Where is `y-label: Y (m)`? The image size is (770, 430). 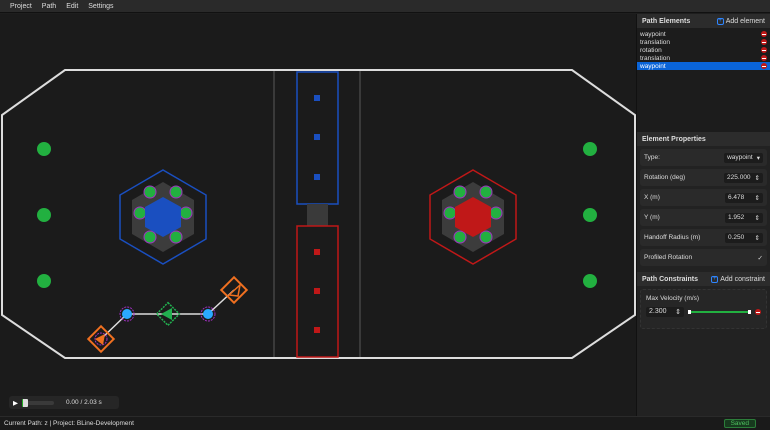
y-label: Y (m) is located at coordinates (652, 217).